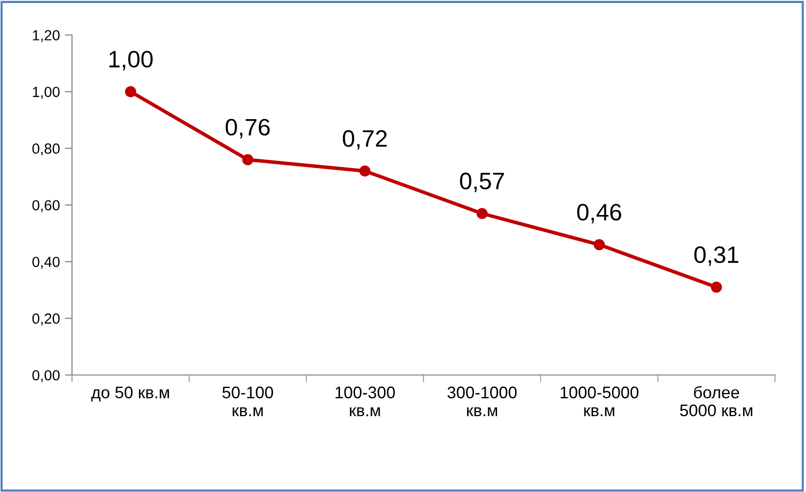 The image size is (806, 492). I want to click on y-tick-label: 0,60, so click(46, 206).